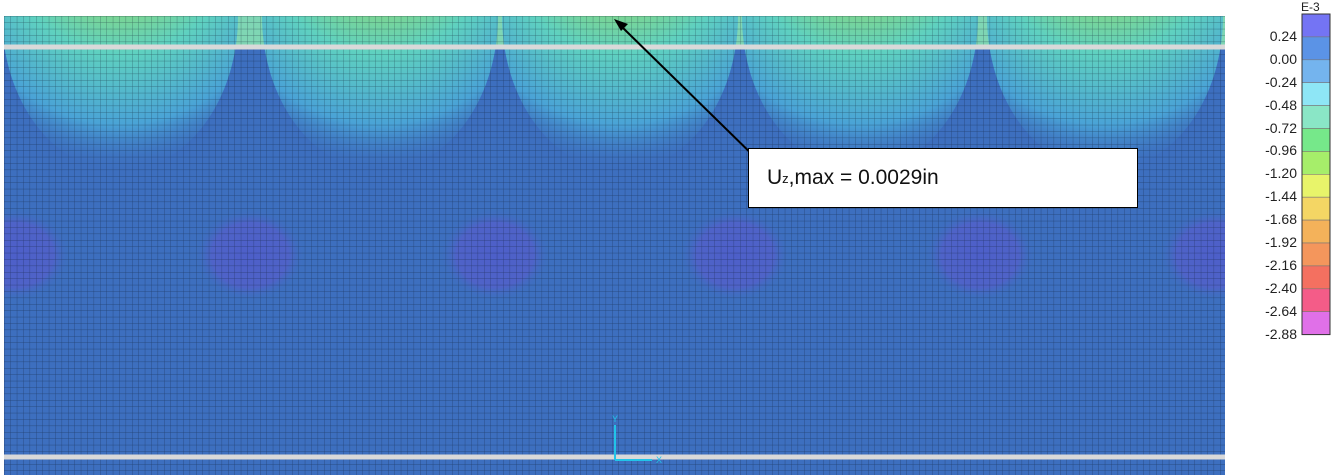 This screenshot has height=475, width=1336. I want to click on legend-label: -2.40, so click(1281, 287).